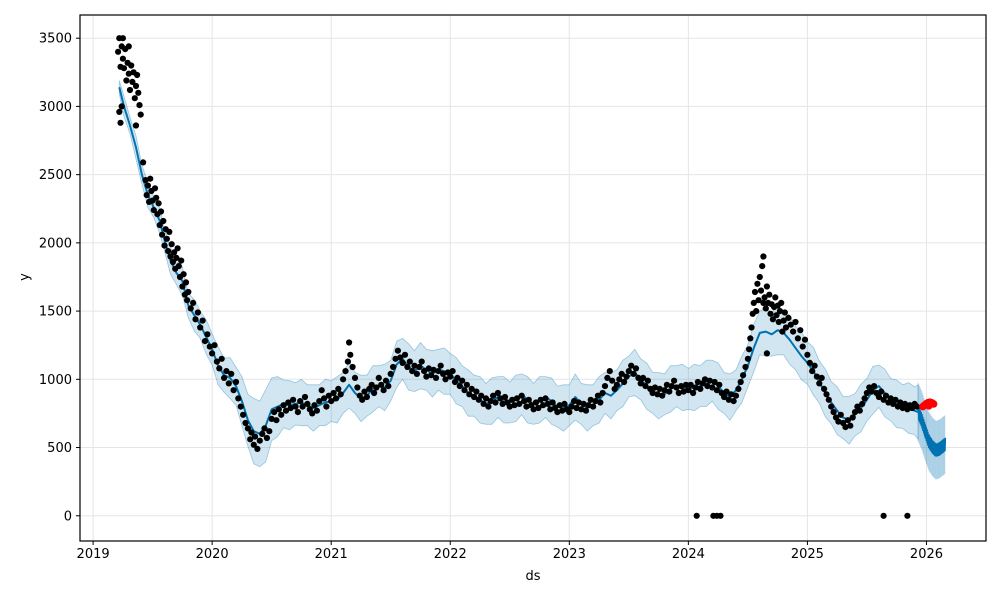  Describe the element at coordinates (55, 39) in the screenshot. I see `svg-text: 3500` at that location.